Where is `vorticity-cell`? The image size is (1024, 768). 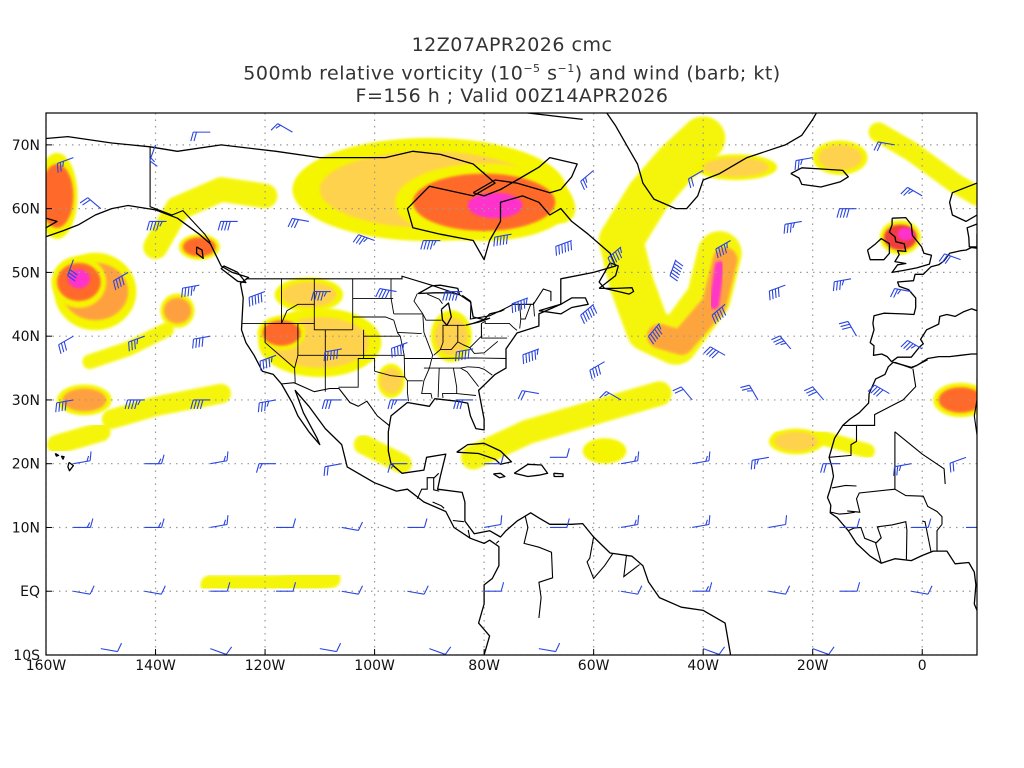 vorticity-cell is located at coordinates (199, 247).